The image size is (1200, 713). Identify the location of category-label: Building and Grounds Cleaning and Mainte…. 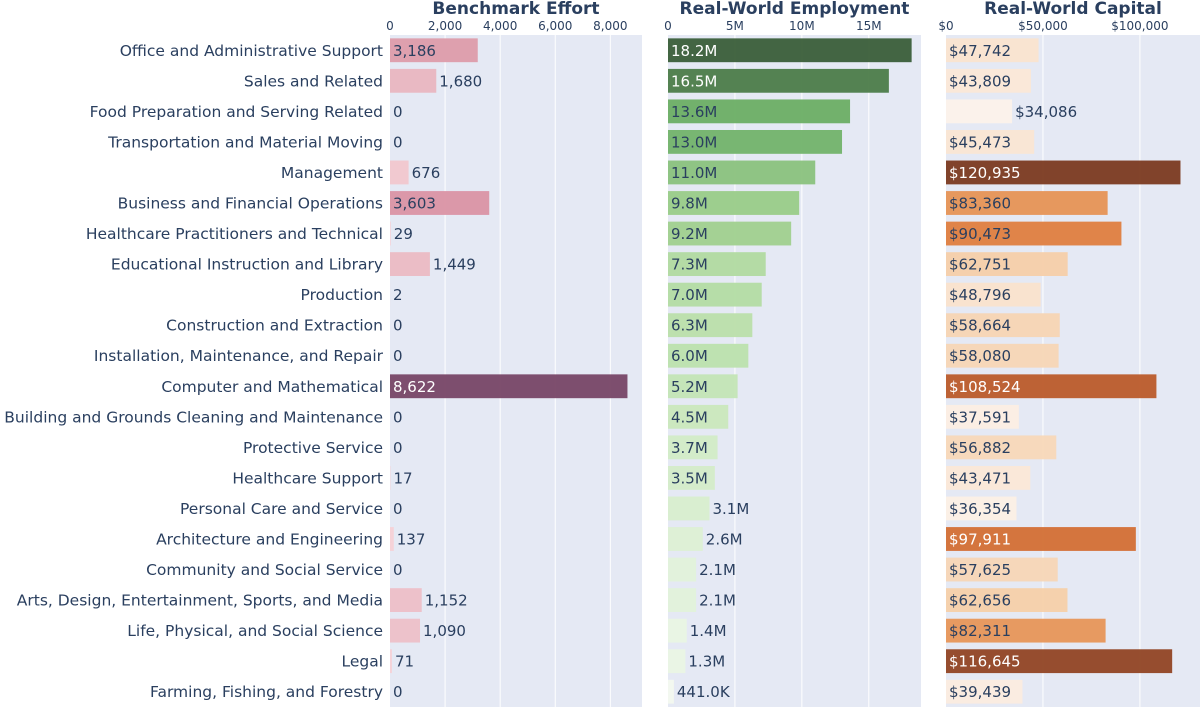
(193, 417).